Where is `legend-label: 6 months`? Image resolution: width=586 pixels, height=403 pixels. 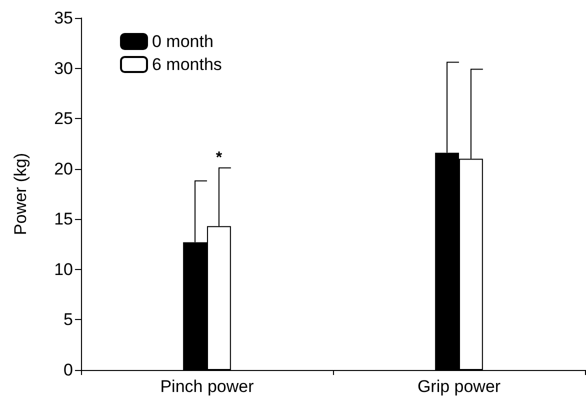 legend-label: 6 months is located at coordinates (187, 64).